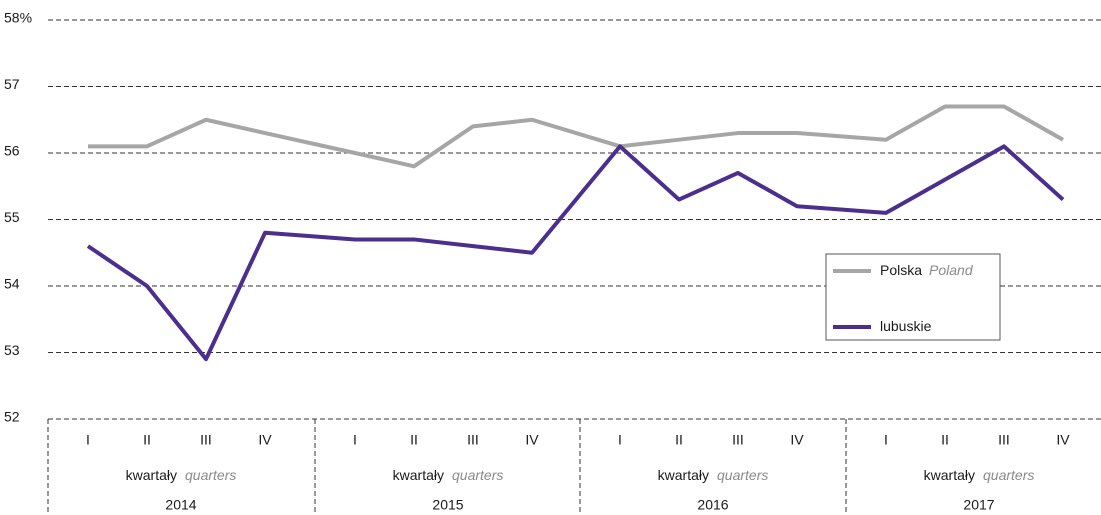 This screenshot has height=515, width=1101. What do you see at coordinates (576, 136) in the screenshot?
I see `series-line` at bounding box center [576, 136].